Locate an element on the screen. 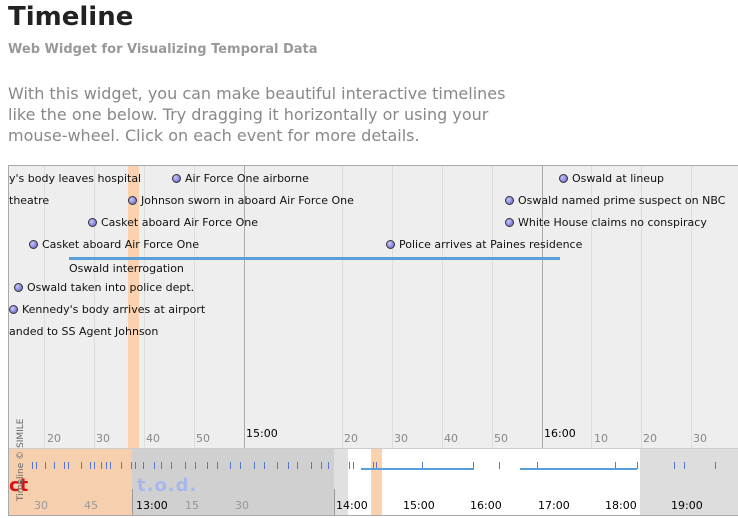 The height and width of the screenshot is (518, 738). scale-label: 15 is located at coordinates (192, 505).